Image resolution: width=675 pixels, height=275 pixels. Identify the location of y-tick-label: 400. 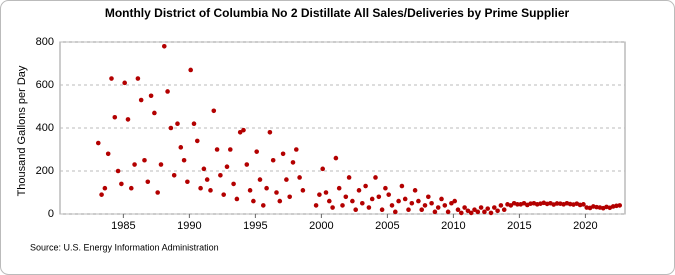
(45, 128).